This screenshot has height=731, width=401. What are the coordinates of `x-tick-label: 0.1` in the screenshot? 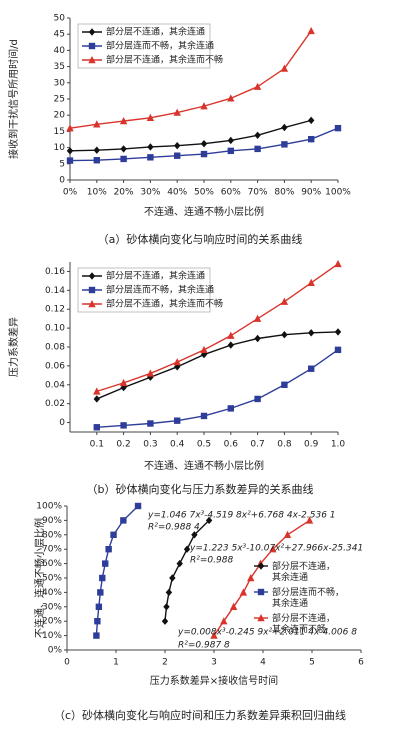 It's located at (97, 445).